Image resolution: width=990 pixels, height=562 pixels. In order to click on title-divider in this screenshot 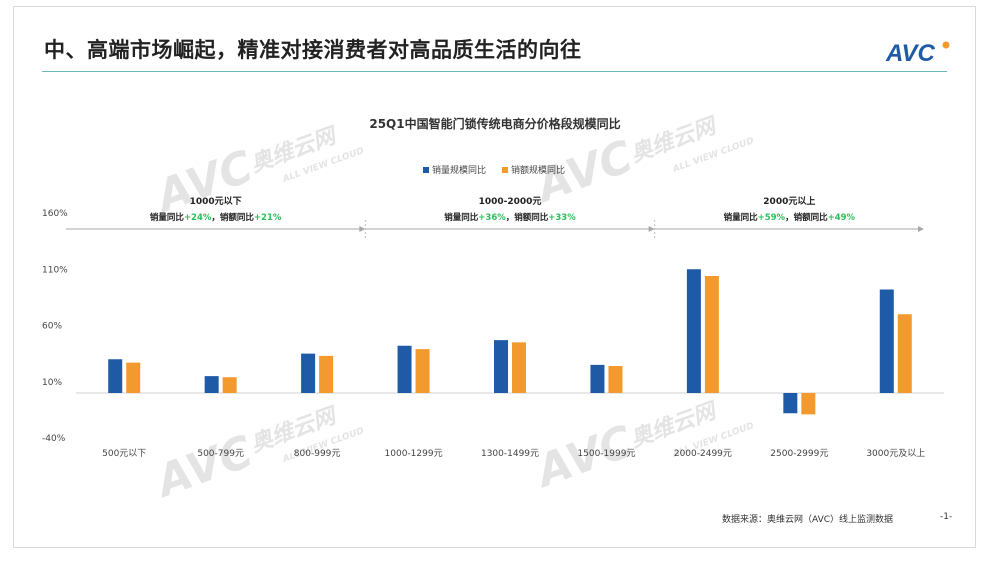, I will do `click(494, 71)`.